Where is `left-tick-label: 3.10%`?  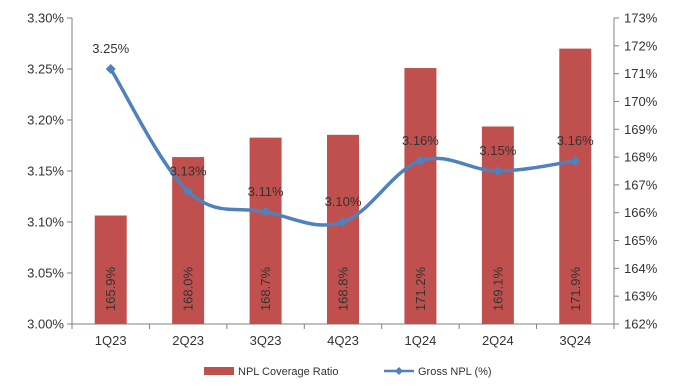
left-tick-label: 3.10% is located at coordinates (45, 222).